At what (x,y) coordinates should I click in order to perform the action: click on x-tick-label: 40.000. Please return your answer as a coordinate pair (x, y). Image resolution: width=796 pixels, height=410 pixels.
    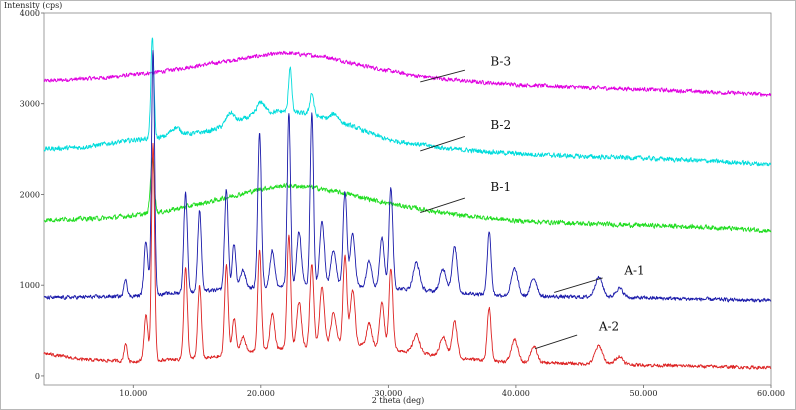
    Looking at the image, I should click on (516, 393).